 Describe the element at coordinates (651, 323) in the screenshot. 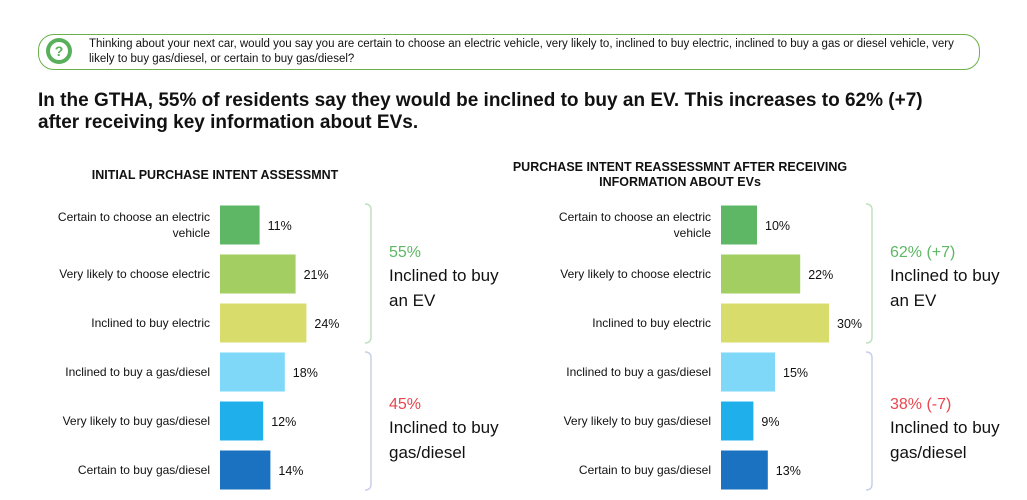

I see `reassess-category-label-3: Inclined to buy electric` at that location.